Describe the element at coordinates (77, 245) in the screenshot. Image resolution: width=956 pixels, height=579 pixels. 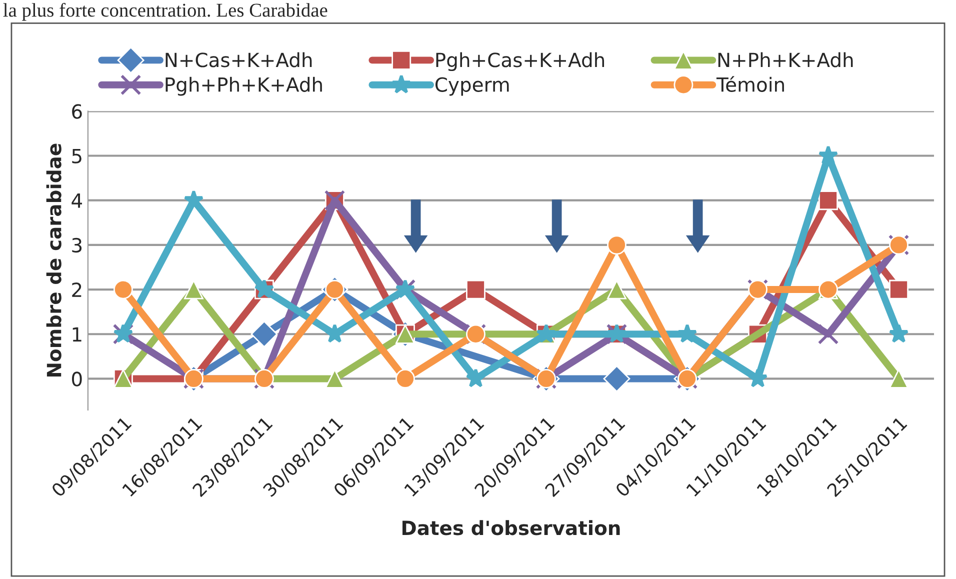
I see `y-tick-label: 3` at that location.